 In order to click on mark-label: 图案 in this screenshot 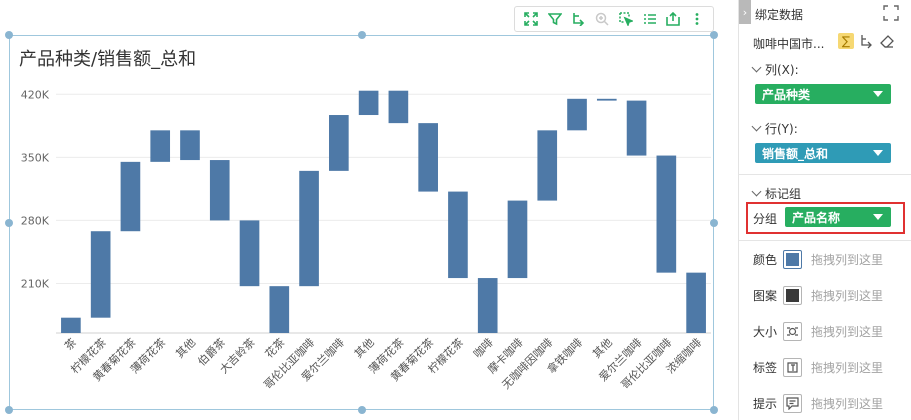, I will do `click(765, 295)`.